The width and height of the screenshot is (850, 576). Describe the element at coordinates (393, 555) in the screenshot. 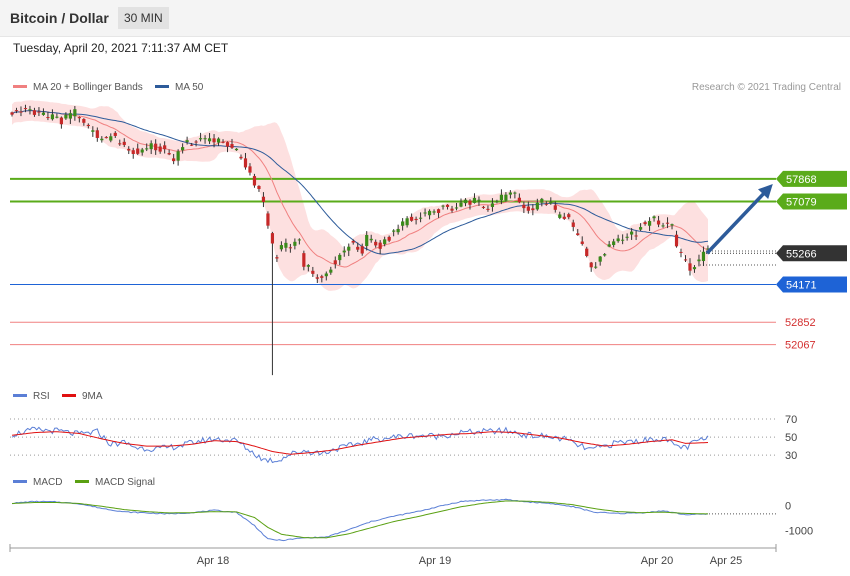

I see `time-axis: Apr 18 Apr 19 Apr 20 Apr 25` at that location.